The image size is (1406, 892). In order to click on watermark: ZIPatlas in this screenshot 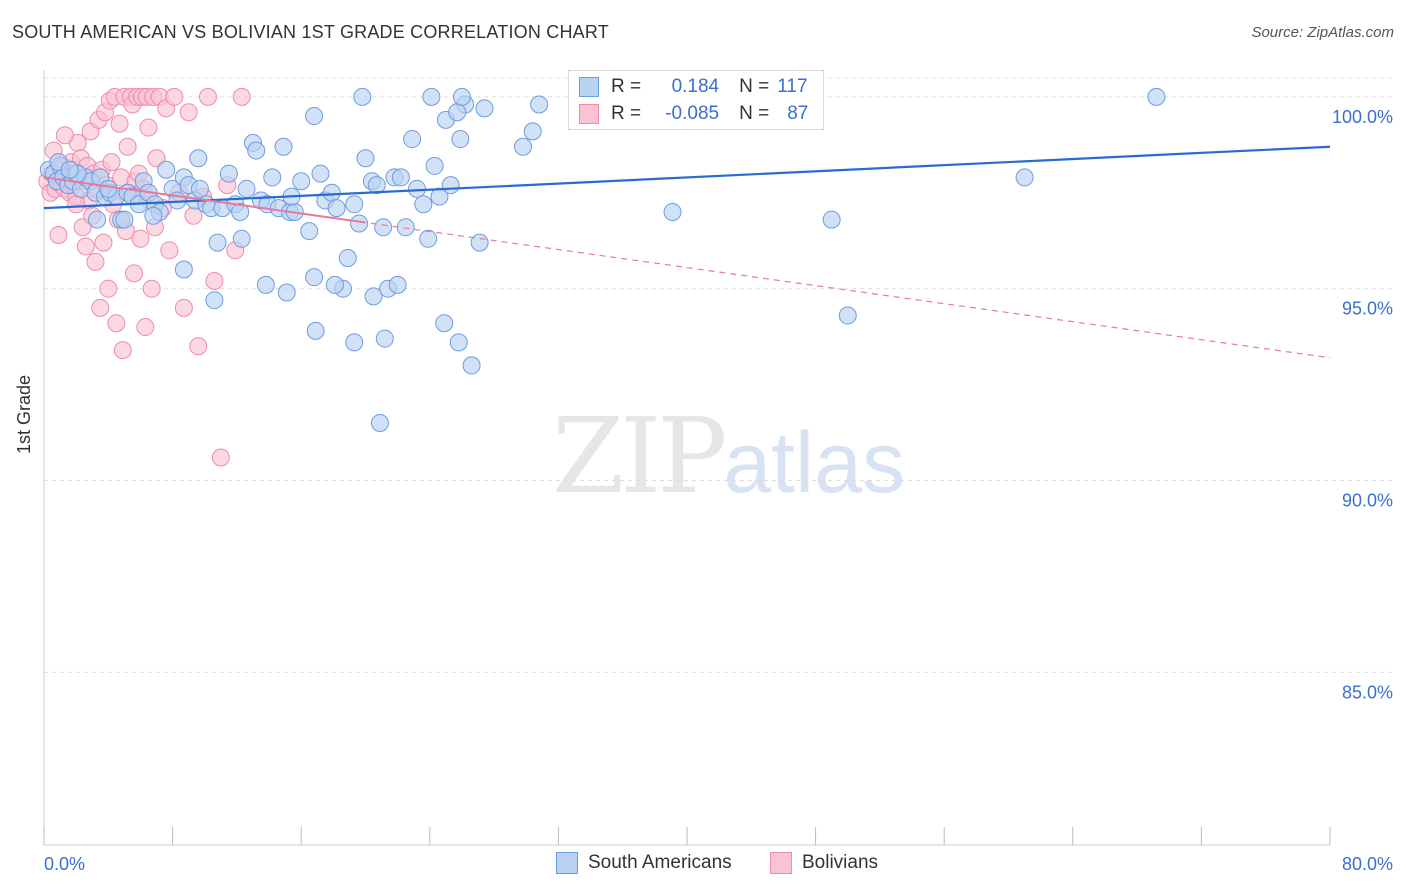, I will do `click(728, 456)`.